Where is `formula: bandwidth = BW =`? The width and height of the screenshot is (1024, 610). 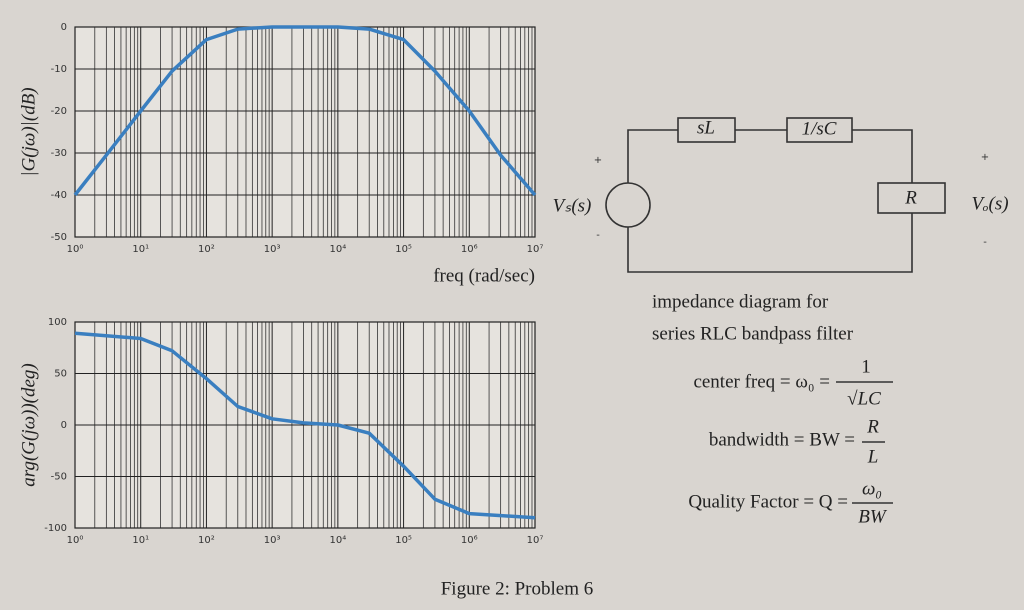 formula: bandwidth = BW = is located at coordinates (782, 439).